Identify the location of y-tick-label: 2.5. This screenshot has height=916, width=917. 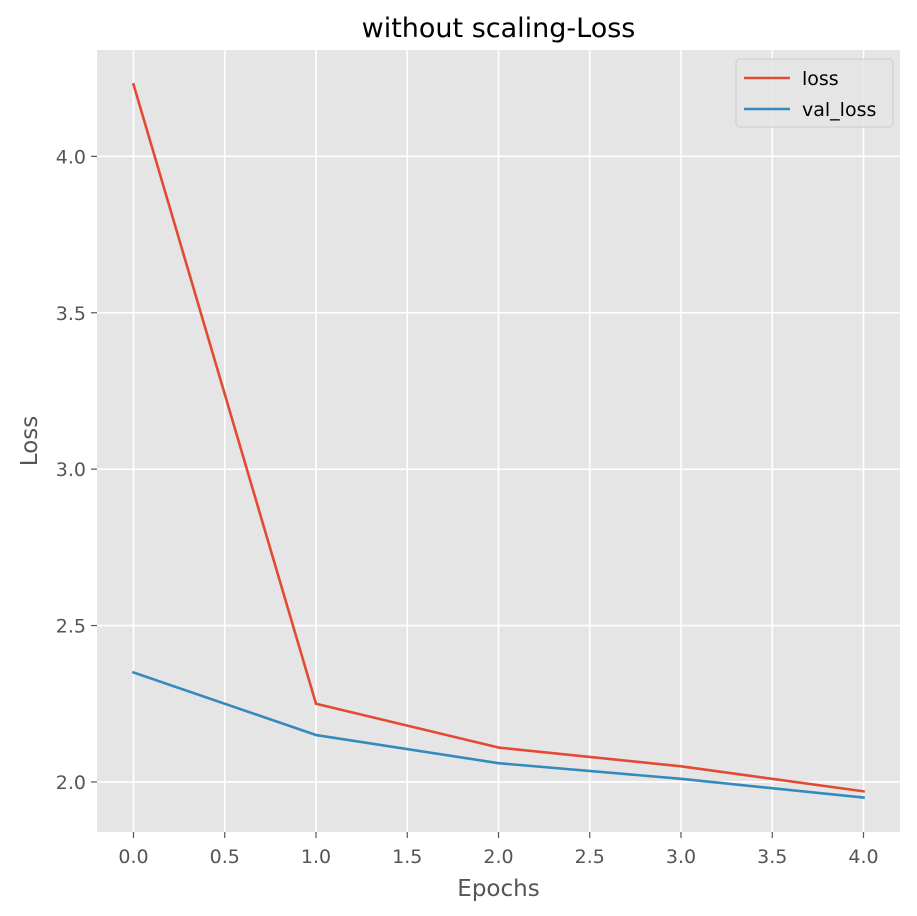
(71, 627).